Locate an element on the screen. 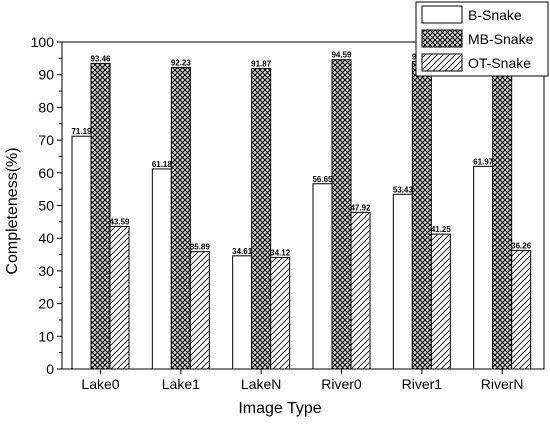 This screenshot has width=550, height=424. value-label-mb-snake-river0: 94.59 is located at coordinates (341, 55).